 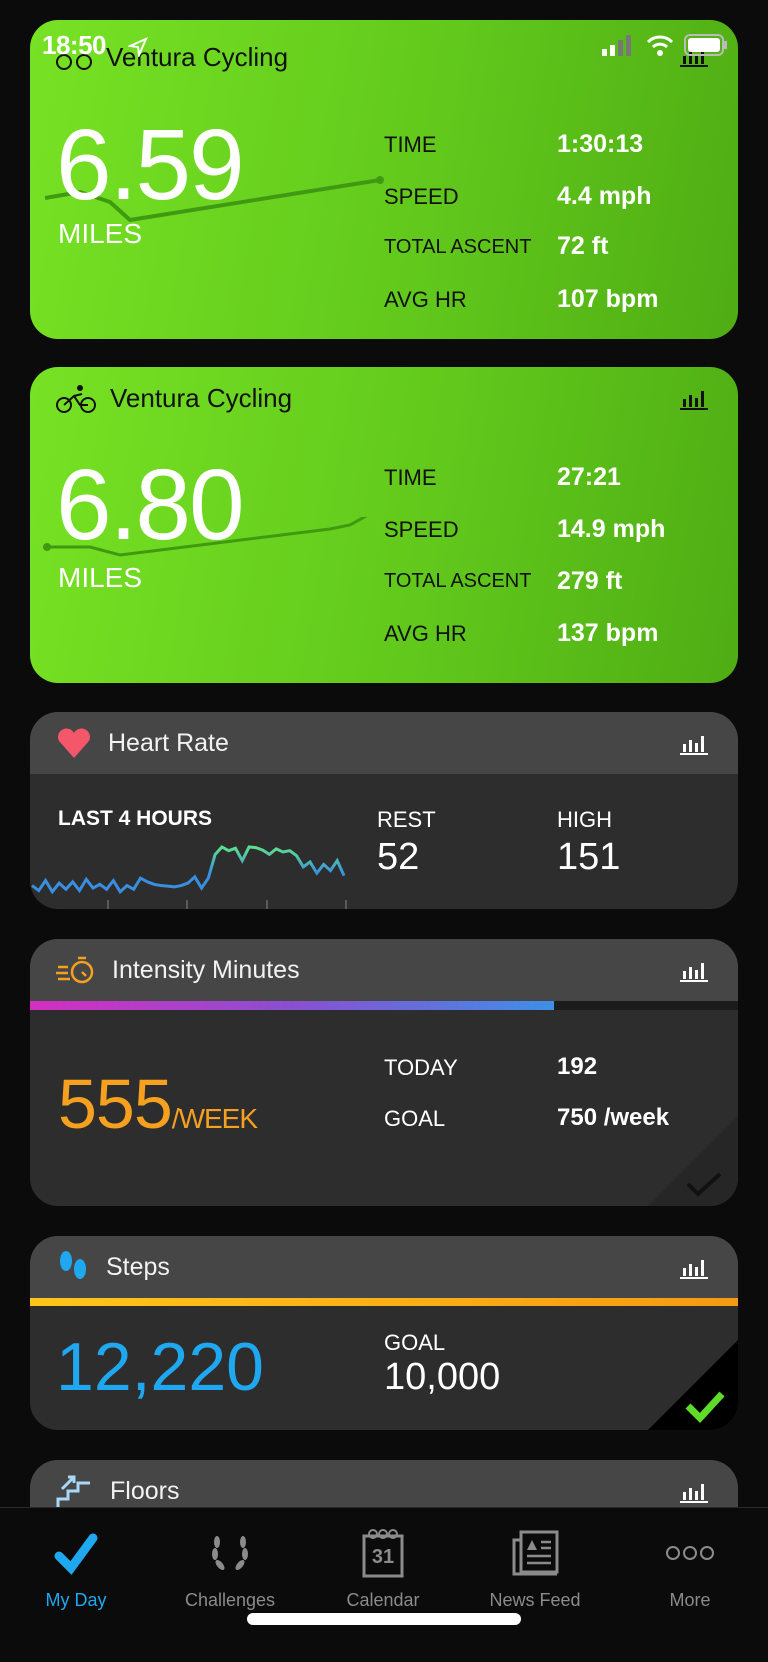 What do you see at coordinates (693, 1385) in the screenshot?
I see `goal-met-check-icon` at bounding box center [693, 1385].